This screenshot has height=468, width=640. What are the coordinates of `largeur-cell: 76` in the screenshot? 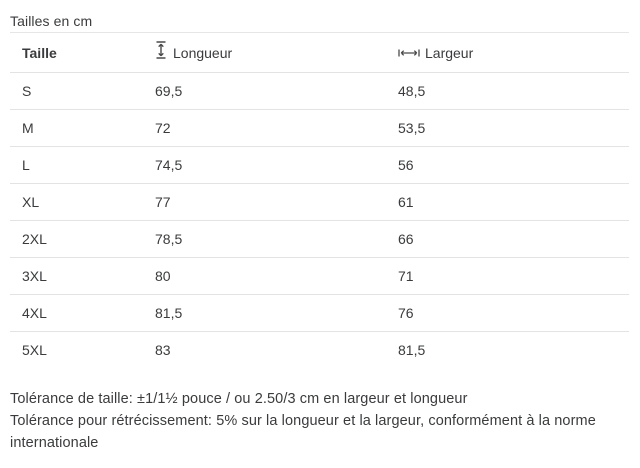 It's located at (513, 313).